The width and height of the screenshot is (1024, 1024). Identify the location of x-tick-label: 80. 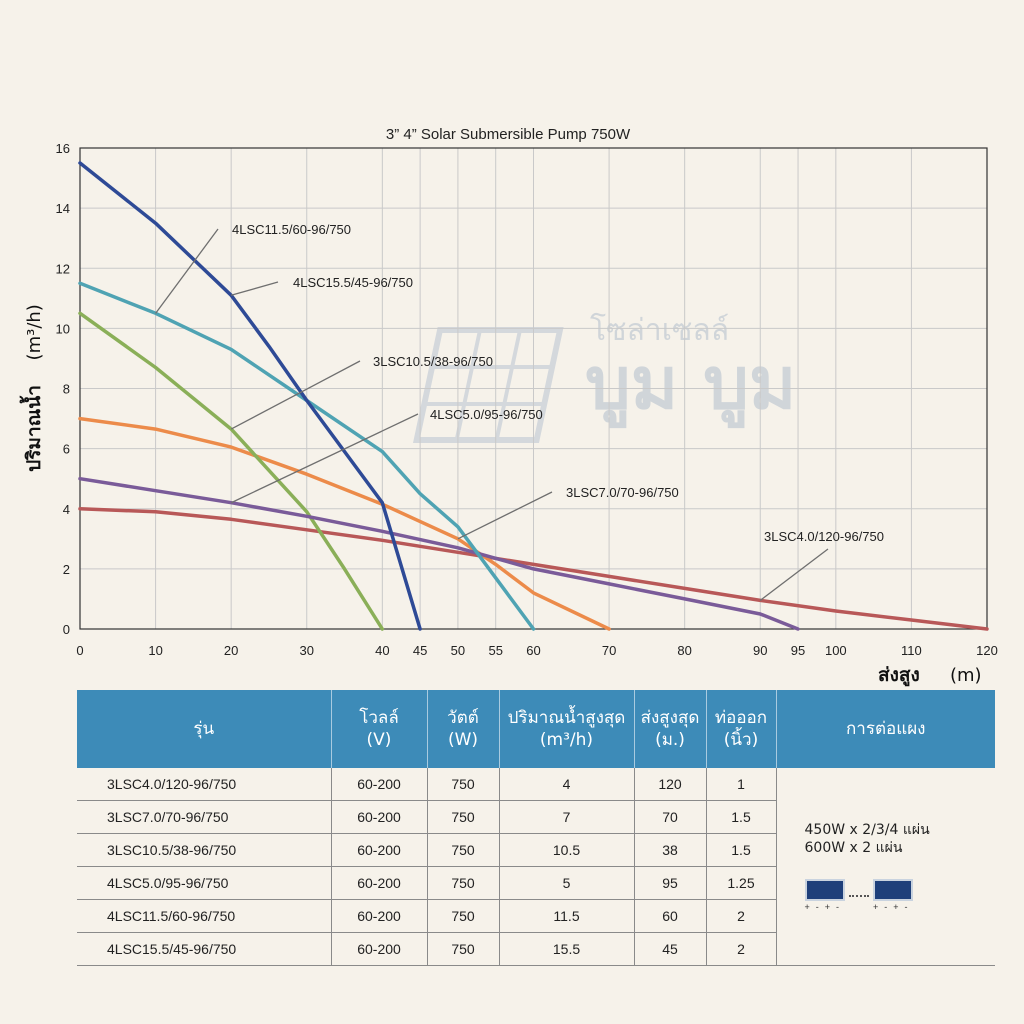
(684, 650).